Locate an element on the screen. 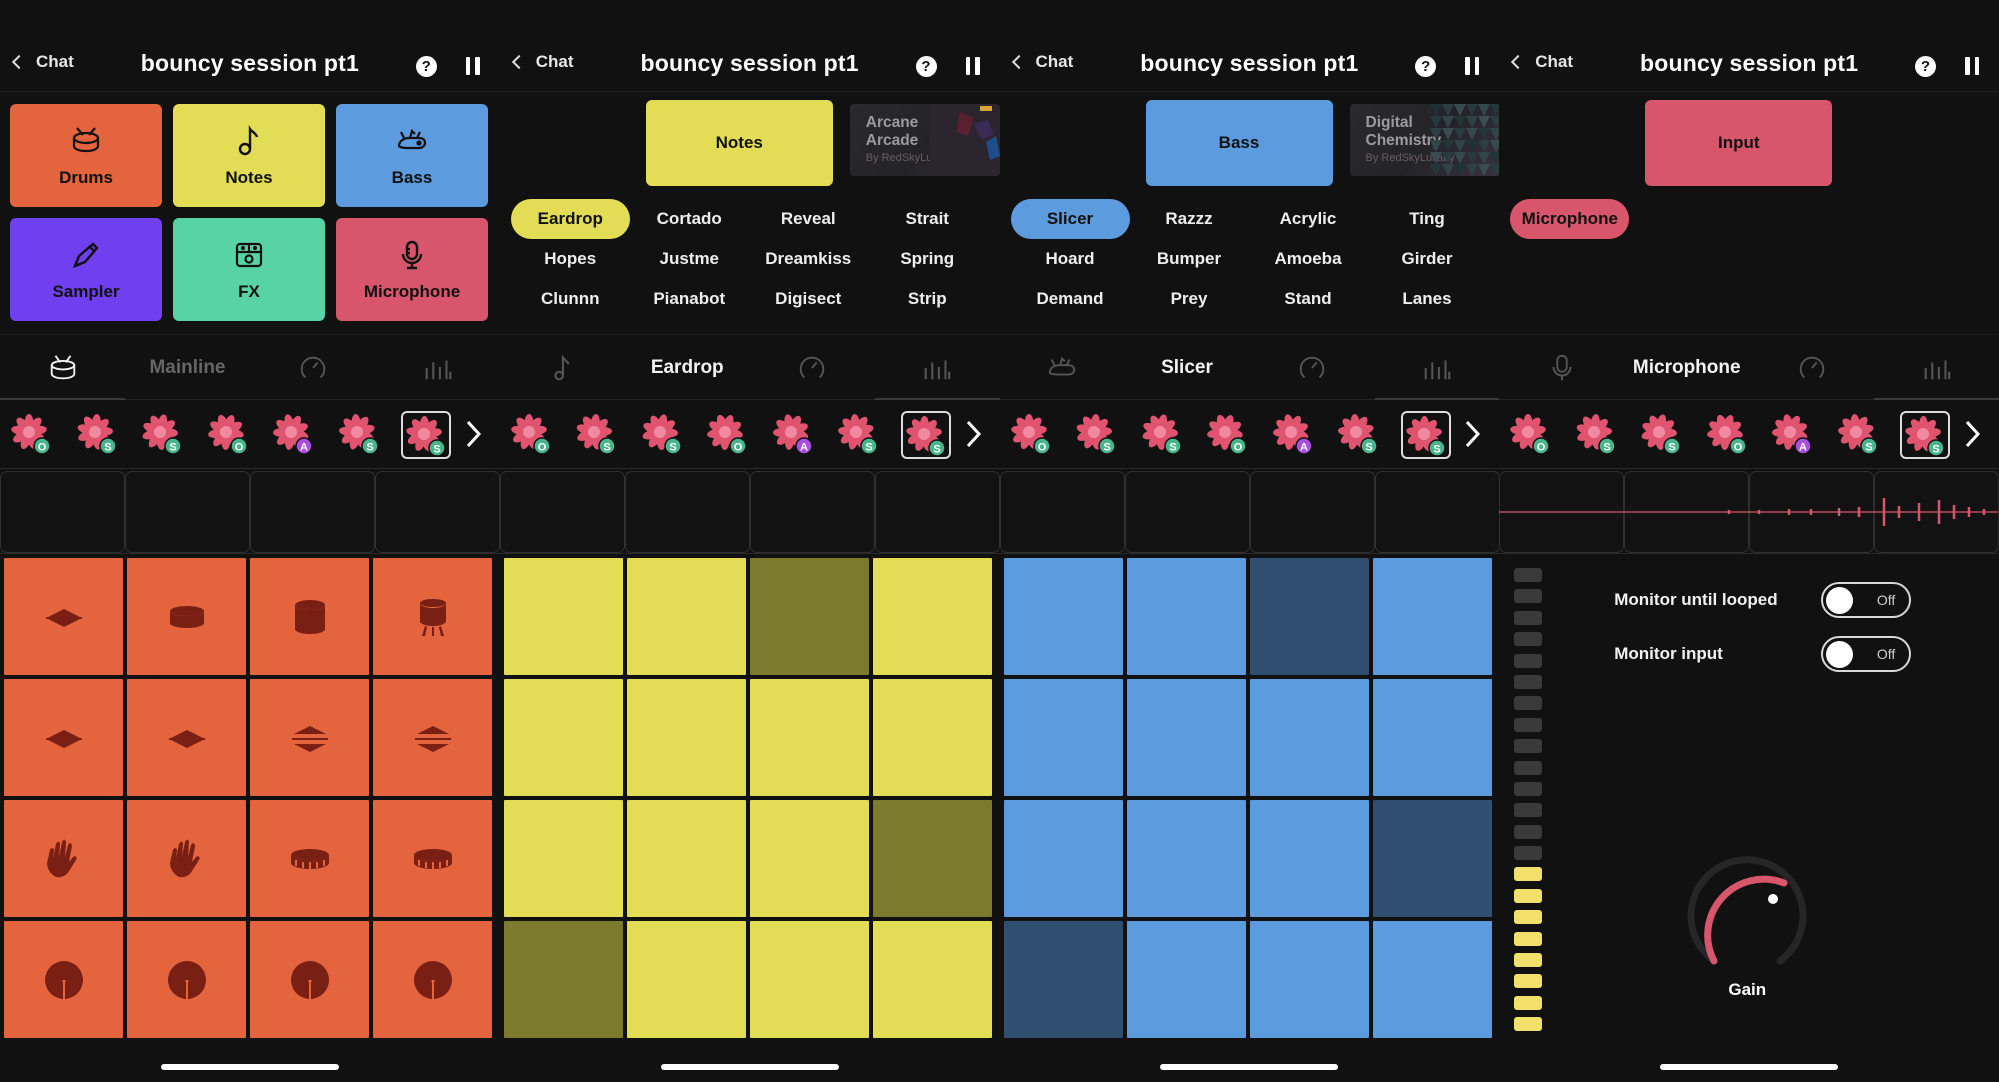  instrument-bass-button: Bass is located at coordinates (1239, 143).